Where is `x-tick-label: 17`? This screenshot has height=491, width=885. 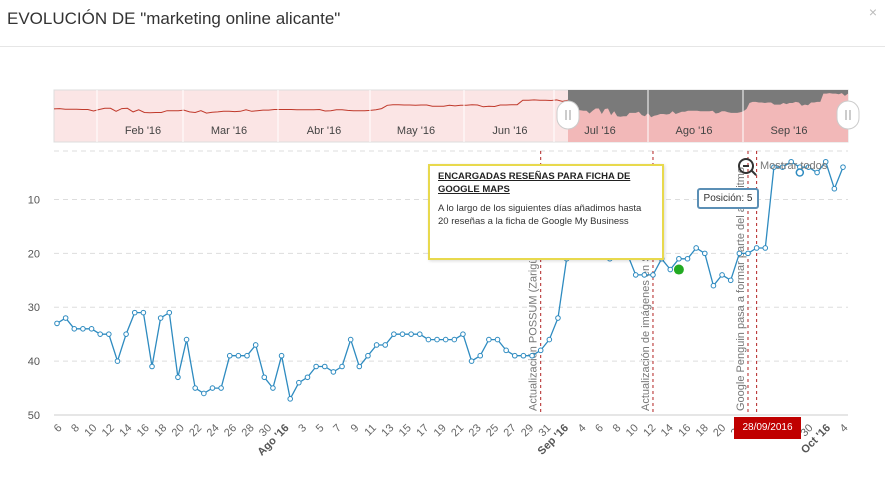 x-tick-label: 17 is located at coordinates (422, 430).